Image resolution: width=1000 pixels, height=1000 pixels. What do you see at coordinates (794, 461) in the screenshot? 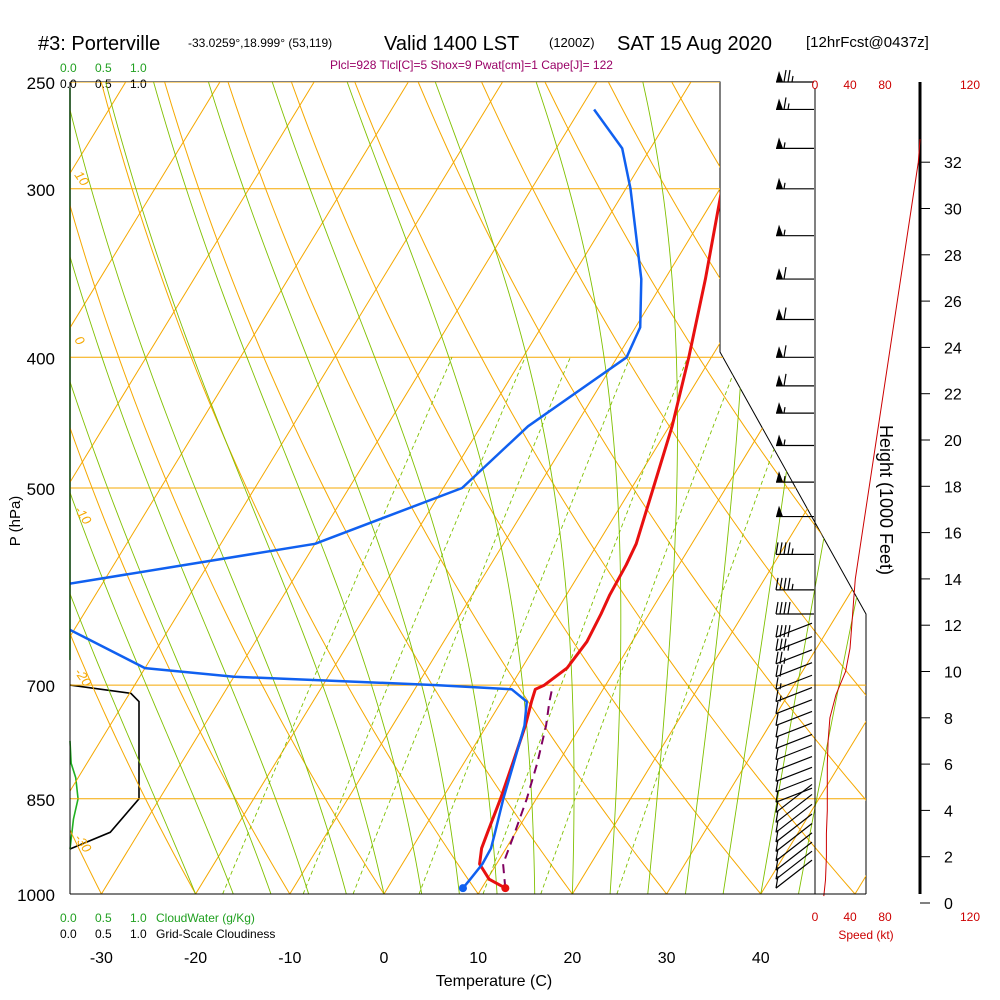
I see `moist-adiabat-label: 20` at bounding box center [794, 461].